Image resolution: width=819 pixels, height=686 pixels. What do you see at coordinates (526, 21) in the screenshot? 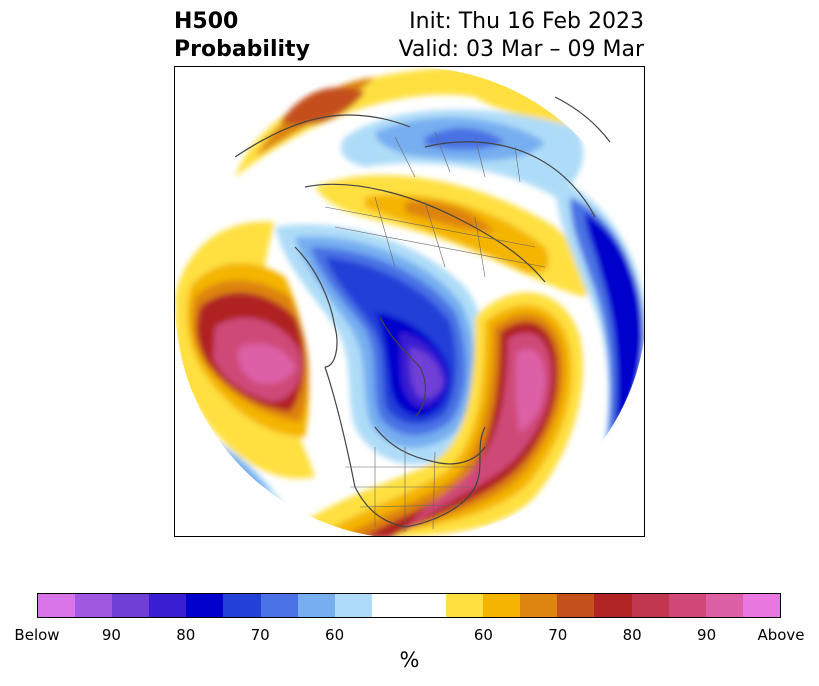
I see `init-date: Init: Thu 16 Feb 2023` at bounding box center [526, 21].